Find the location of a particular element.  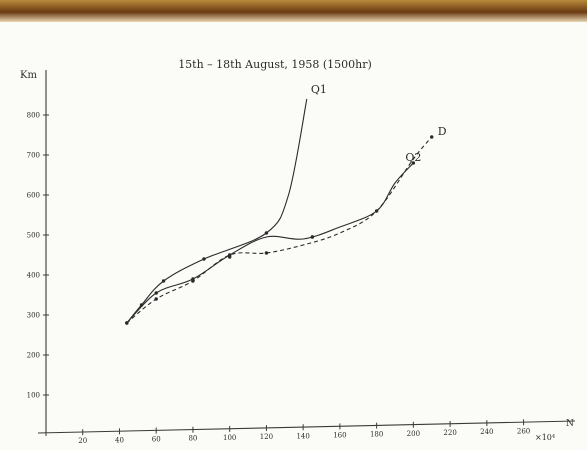

series-label-q2: Q2 is located at coordinates (413, 157).